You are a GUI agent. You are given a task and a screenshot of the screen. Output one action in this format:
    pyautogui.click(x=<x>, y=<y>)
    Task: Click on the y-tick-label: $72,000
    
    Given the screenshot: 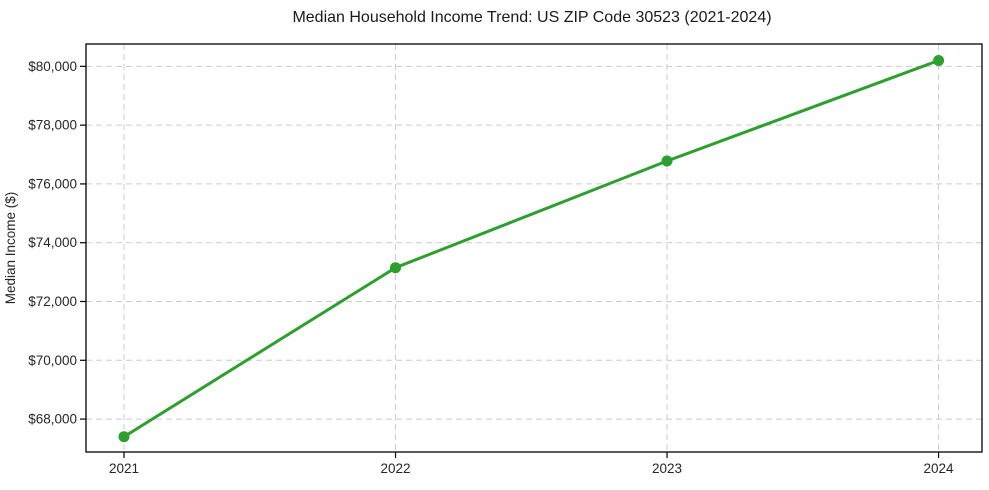 What is the action you would take?
    pyautogui.click(x=52, y=301)
    